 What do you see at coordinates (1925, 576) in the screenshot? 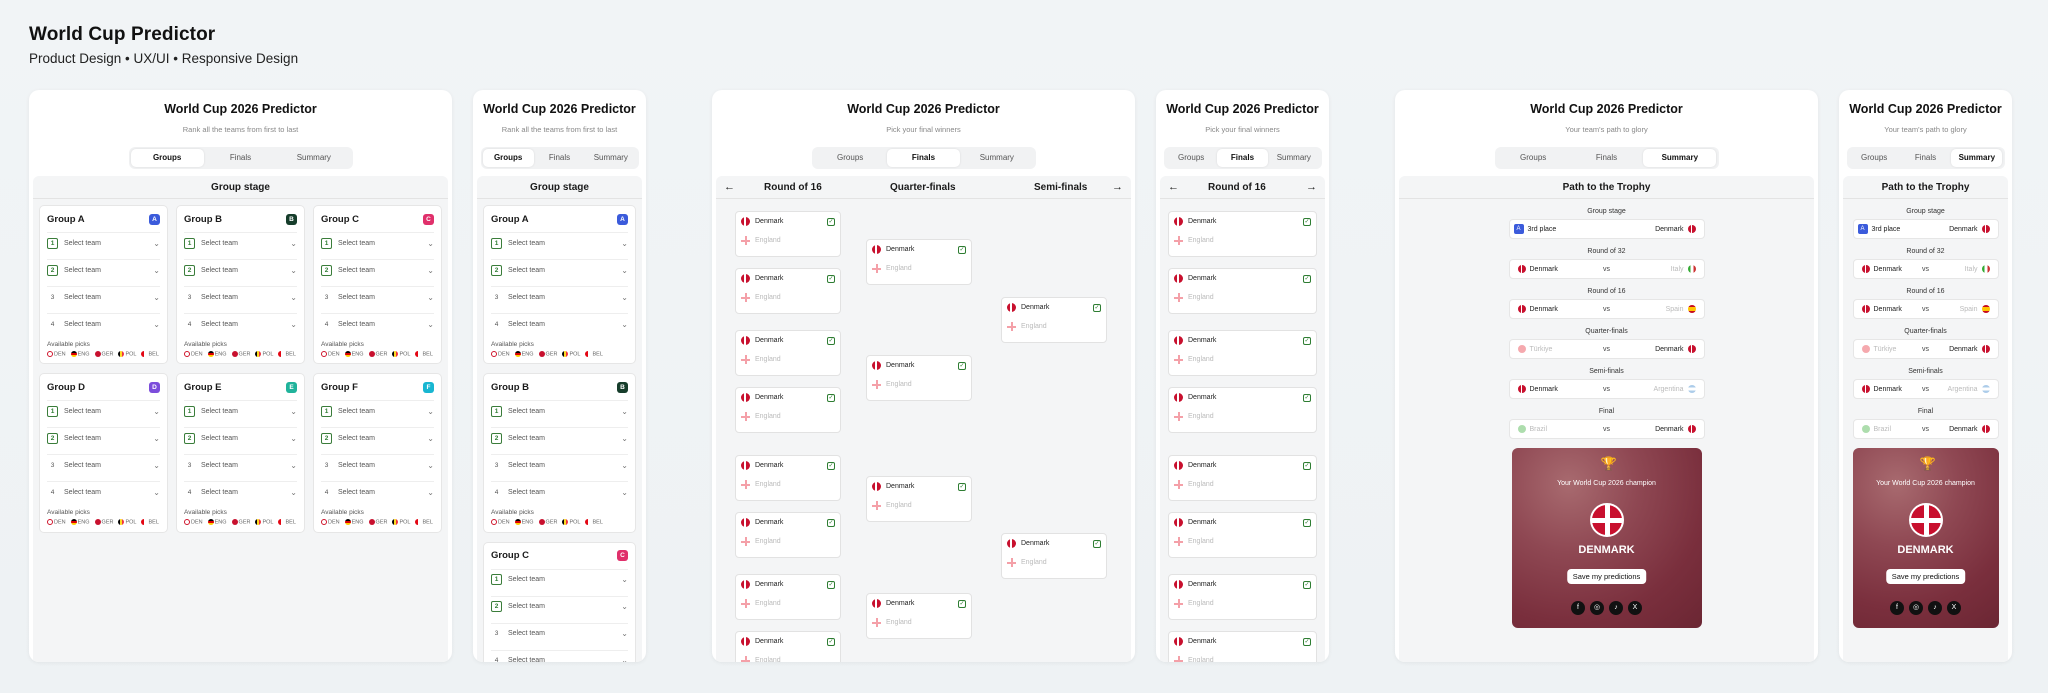
I see `save-predictions-button: Save my predictions` at bounding box center [1925, 576].